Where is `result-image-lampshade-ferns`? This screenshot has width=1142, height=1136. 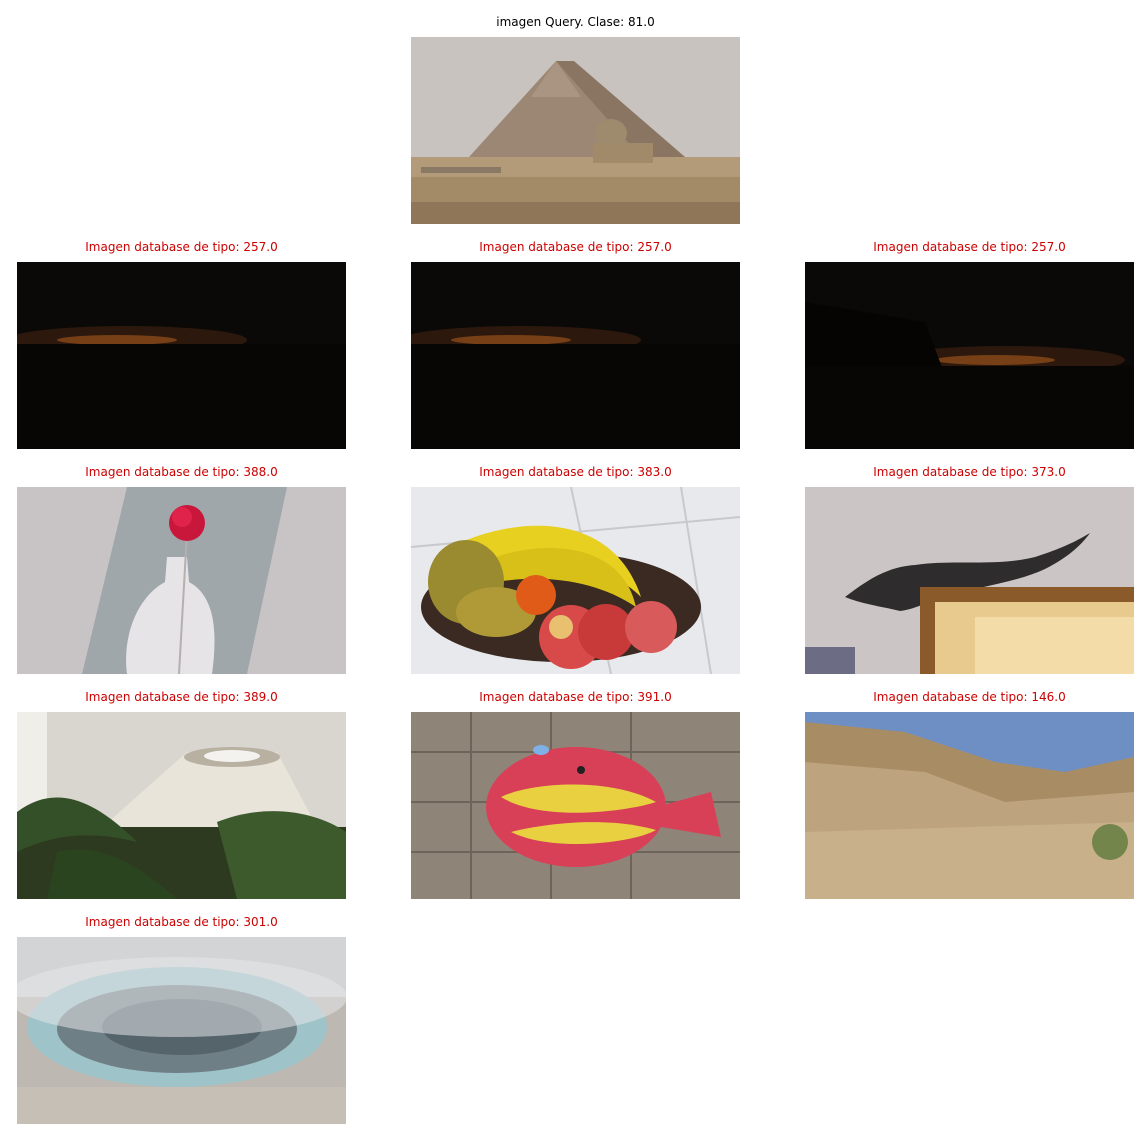 result-image-lampshade-ferns is located at coordinates (181, 805).